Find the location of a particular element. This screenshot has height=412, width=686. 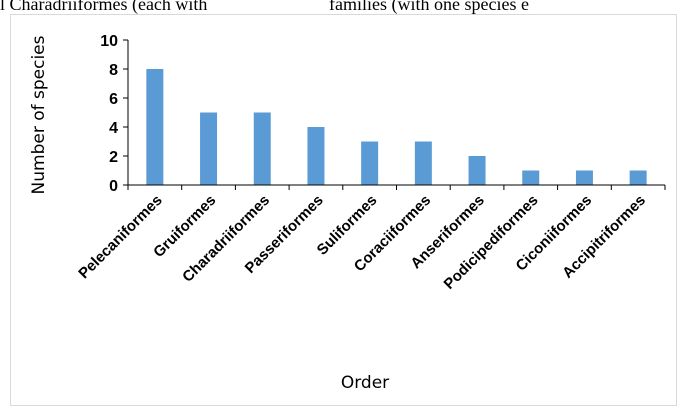

y-axis-title: Number of species is located at coordinates (39, 114).